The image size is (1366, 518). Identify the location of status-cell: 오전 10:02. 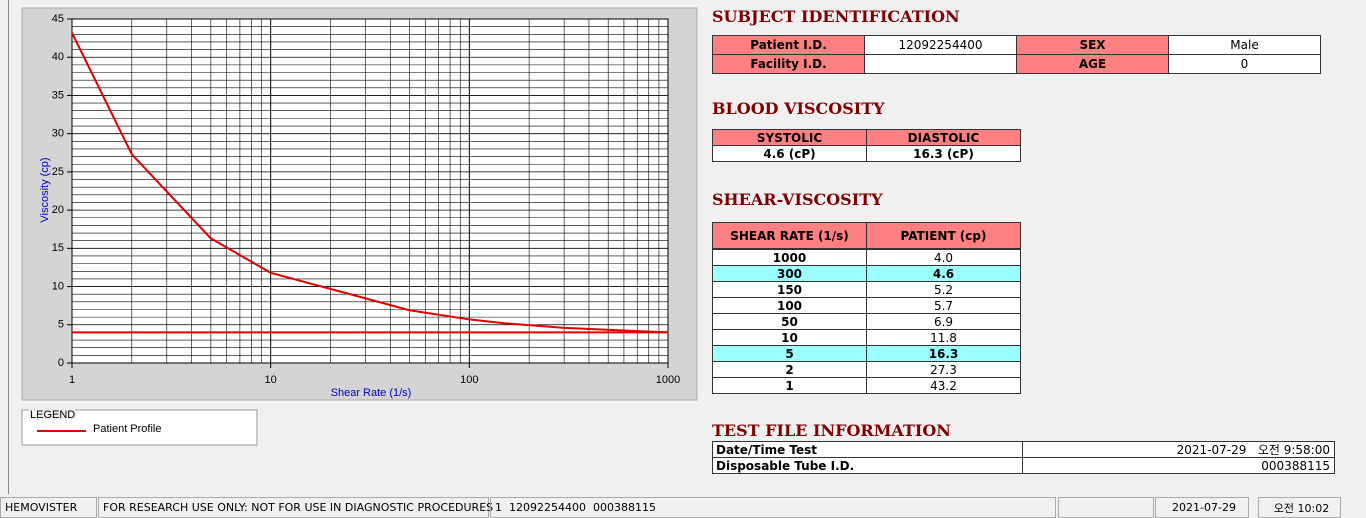
(1299, 507).